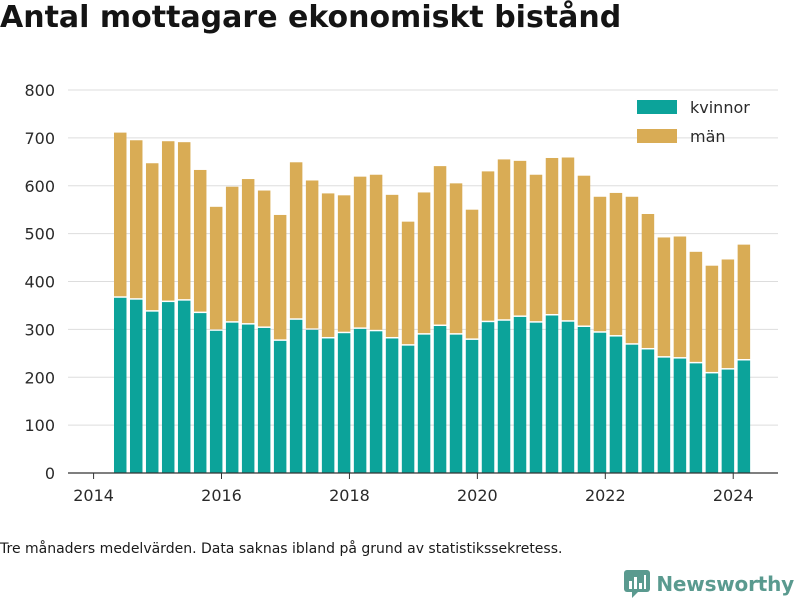 This screenshot has height=600, width=800. Describe the element at coordinates (725, 584) in the screenshot. I see `brand-name: Newsworthy` at that location.